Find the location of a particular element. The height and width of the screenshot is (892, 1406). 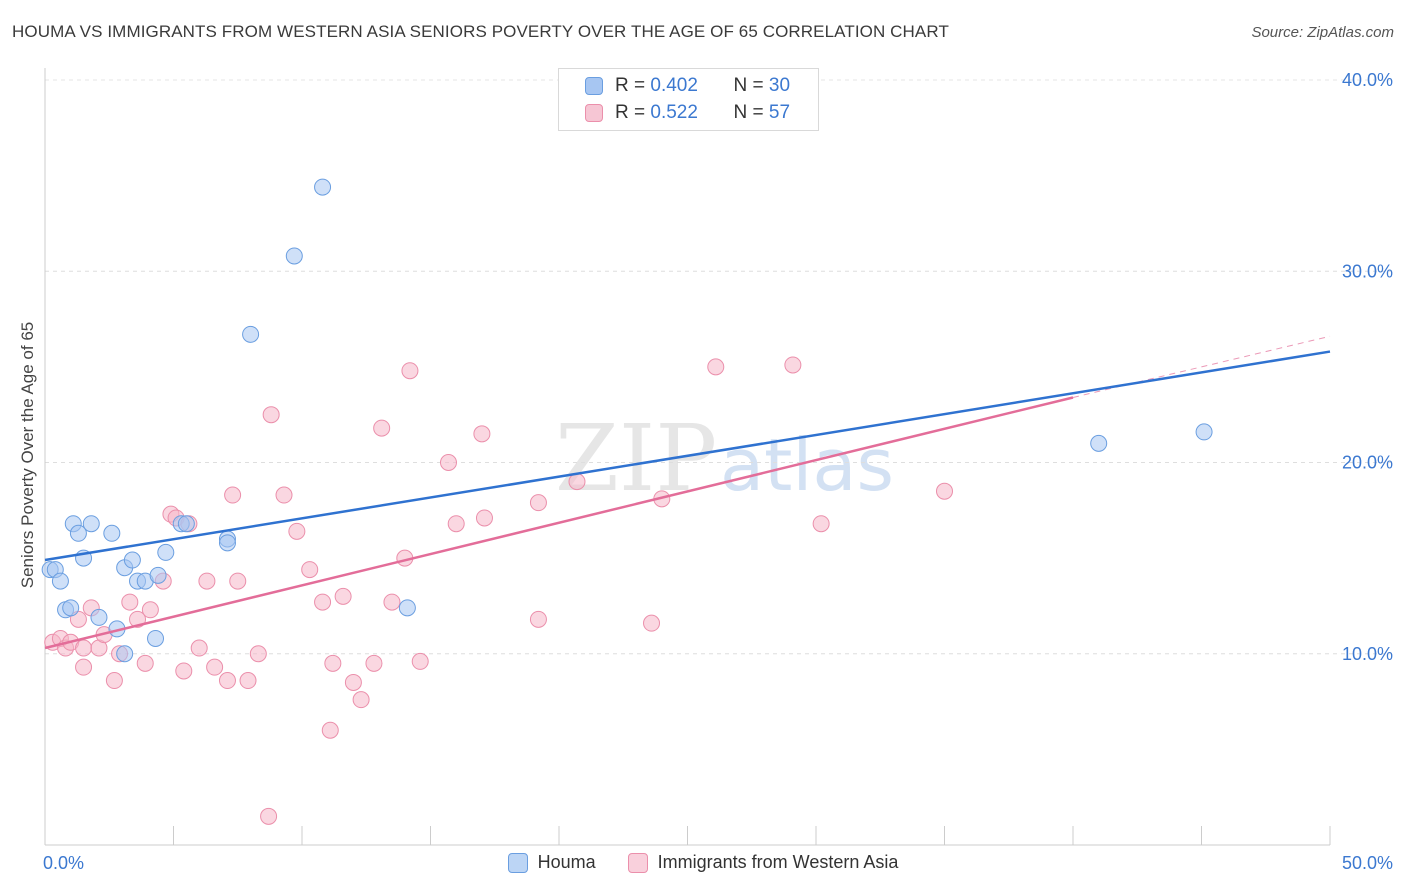

r-value: 0.402 is located at coordinates (674, 85).